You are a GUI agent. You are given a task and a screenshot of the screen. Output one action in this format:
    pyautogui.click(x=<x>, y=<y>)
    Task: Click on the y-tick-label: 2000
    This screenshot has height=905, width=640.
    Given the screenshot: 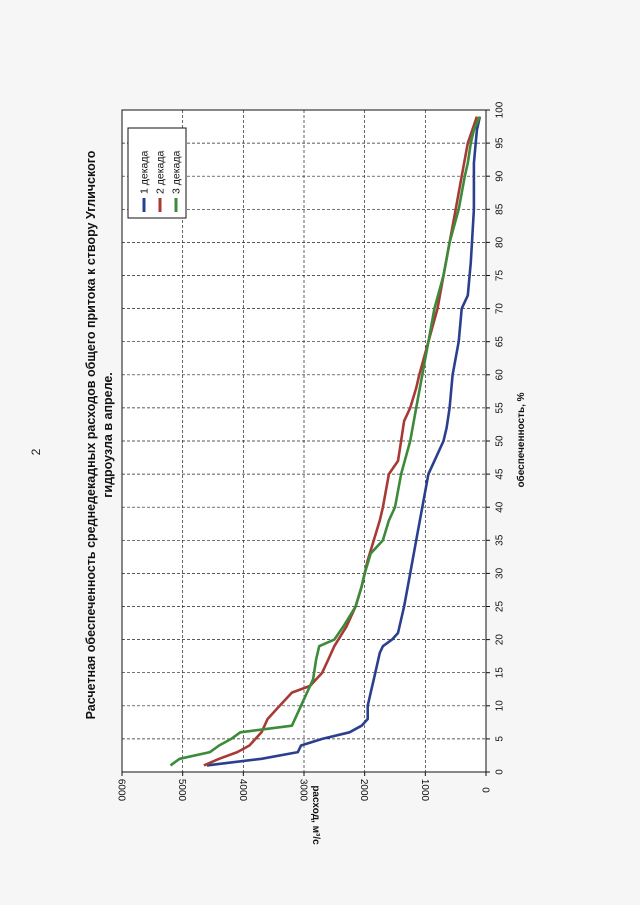 What is the action you would take?
    pyautogui.click(x=363, y=790)
    